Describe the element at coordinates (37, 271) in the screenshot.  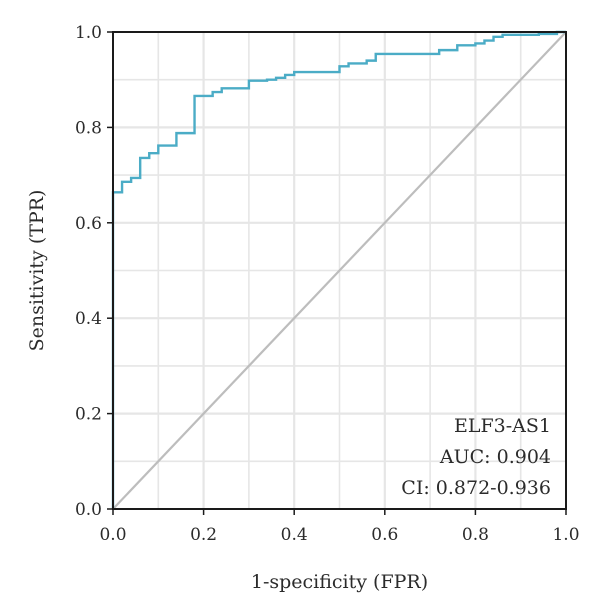
I see `y-axis-label: Sensitivity (TPR)` at that location.